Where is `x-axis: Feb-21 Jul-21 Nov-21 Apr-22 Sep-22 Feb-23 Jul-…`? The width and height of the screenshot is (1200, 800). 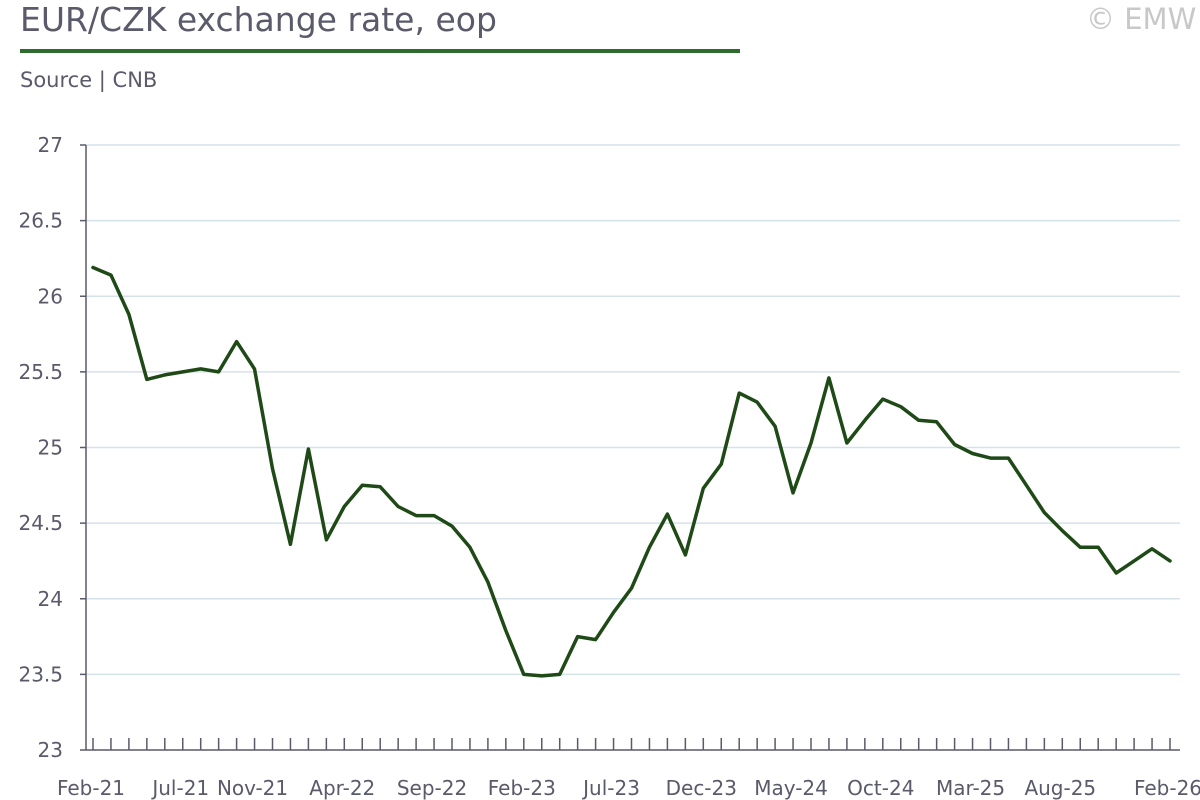 x-axis: Feb-21 Jul-21 Nov-21 Apr-22 Sep-22 Feb-23 Jul-… is located at coordinates (628, 769).